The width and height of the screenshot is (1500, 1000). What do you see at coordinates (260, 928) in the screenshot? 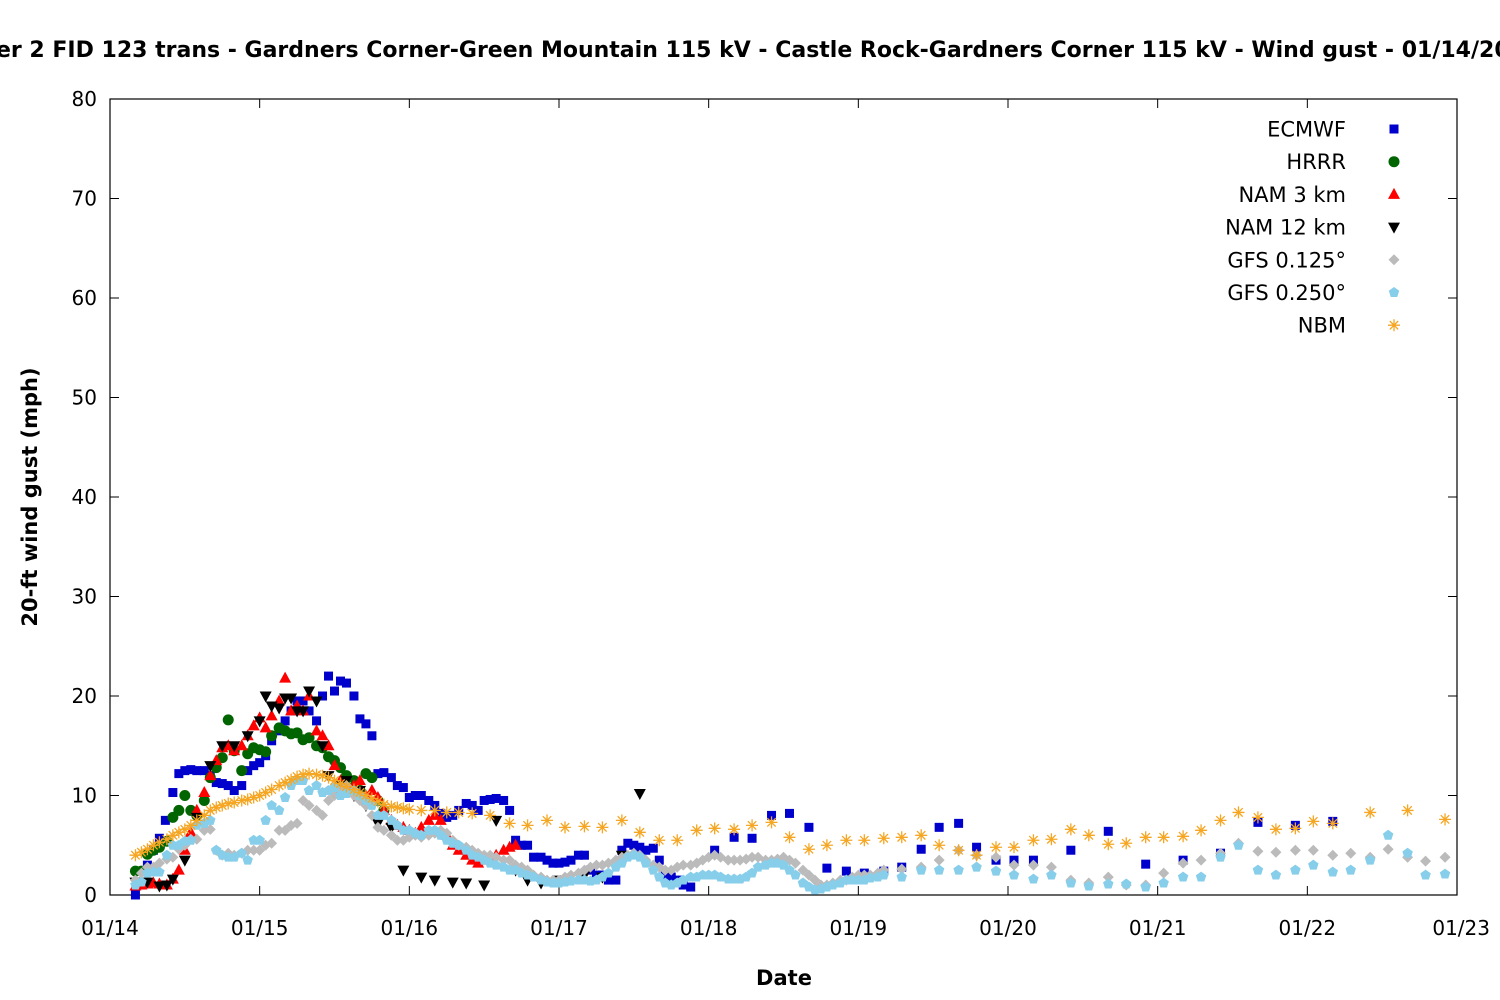
I see `x-tick-label: 01/15` at bounding box center [260, 928].